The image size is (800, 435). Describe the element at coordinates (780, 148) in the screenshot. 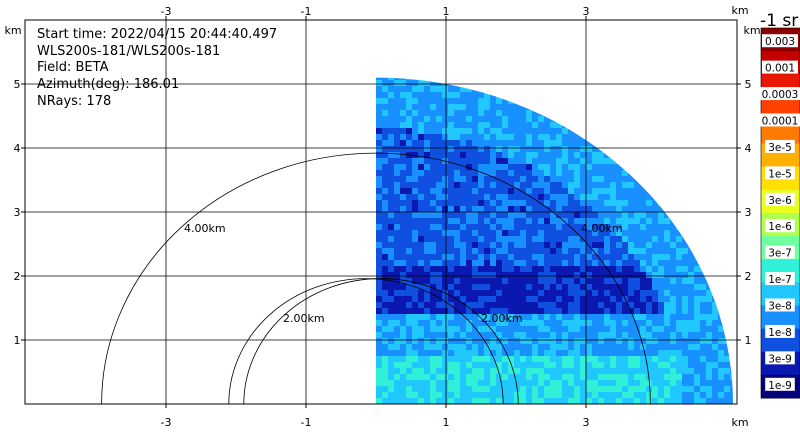

I see `colorbar-label: 3e-5` at that location.